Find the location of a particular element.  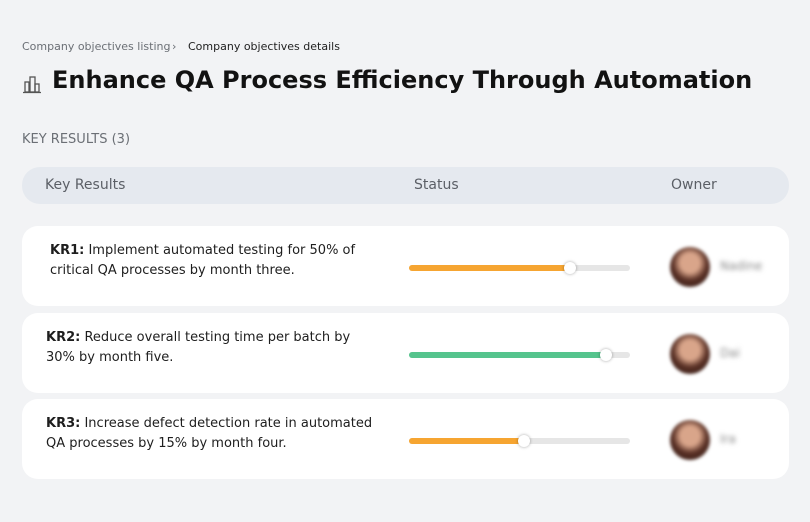

table-header is located at coordinates (405, 185).